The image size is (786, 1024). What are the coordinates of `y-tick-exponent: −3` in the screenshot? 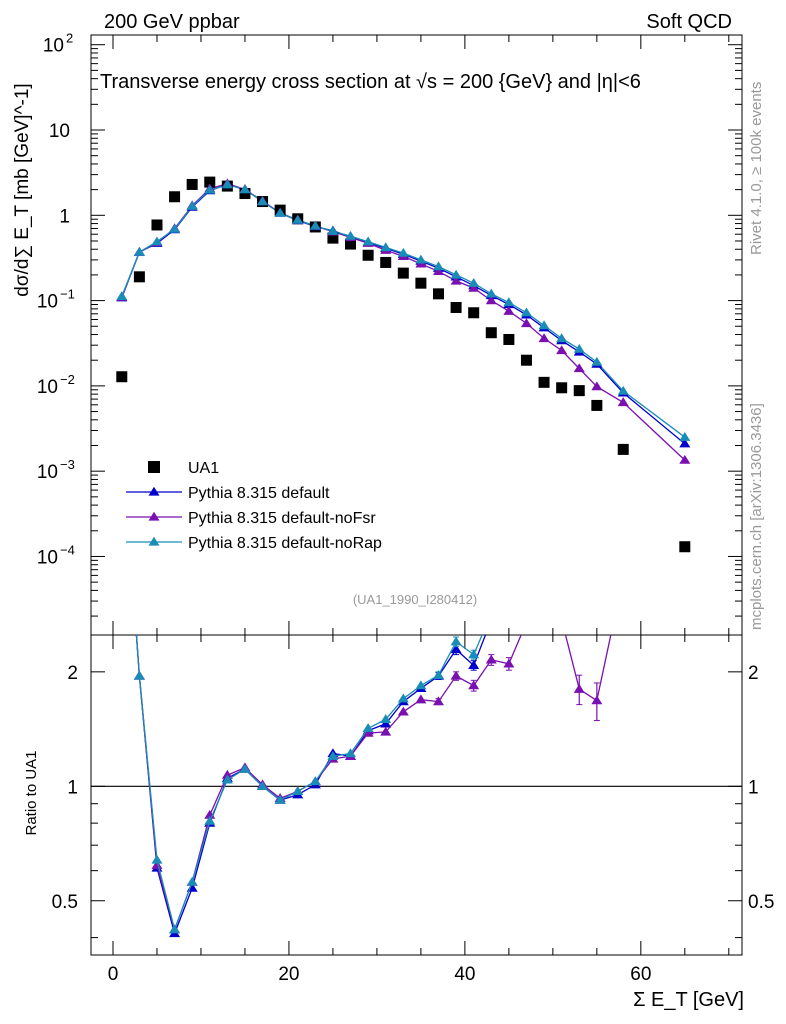 It's located at (67, 464).